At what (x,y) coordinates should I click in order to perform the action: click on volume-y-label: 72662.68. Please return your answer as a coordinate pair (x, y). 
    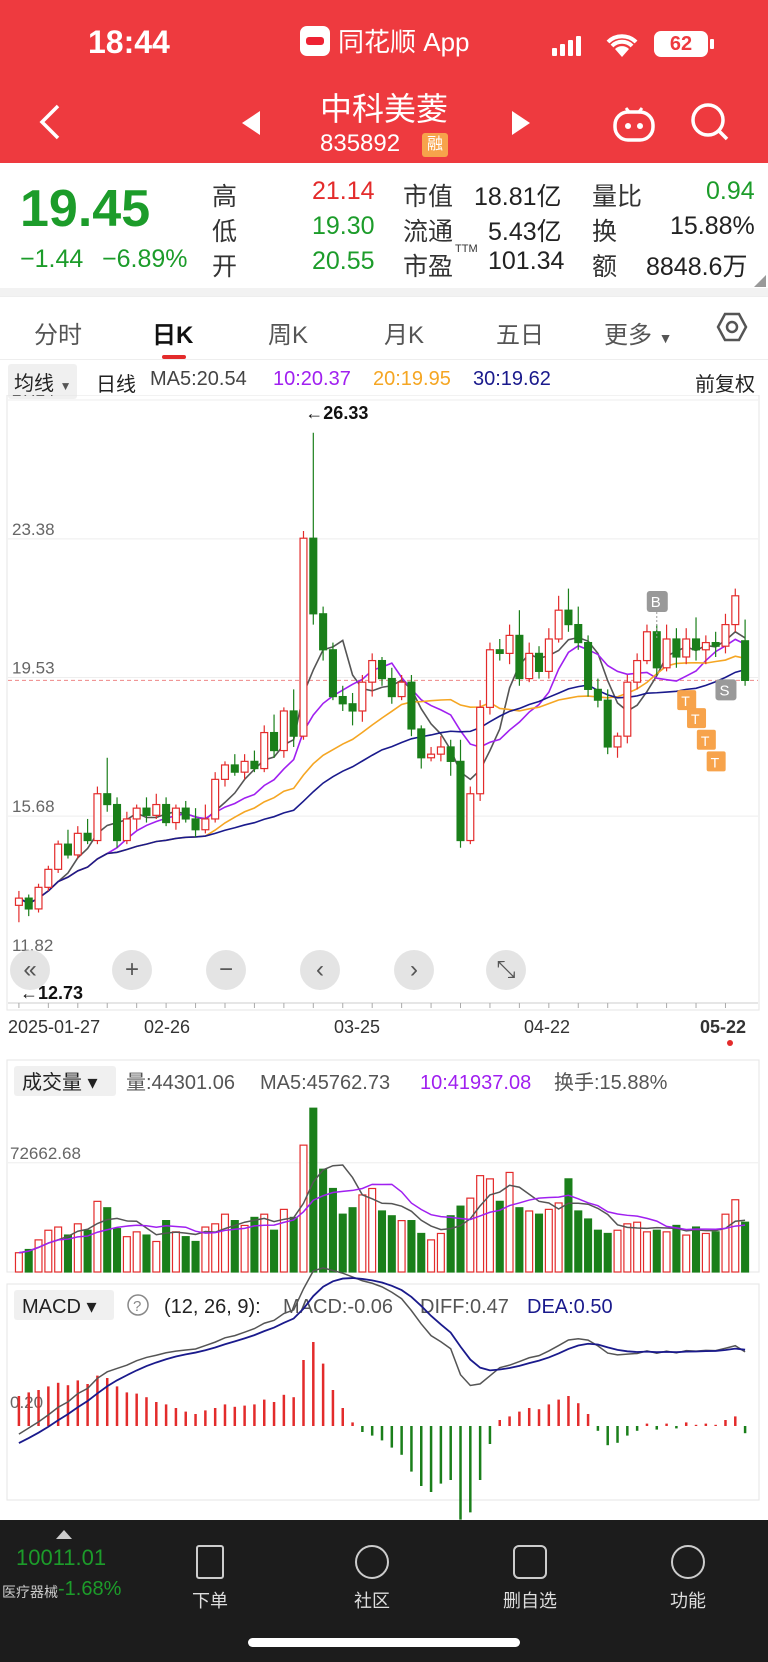
    Looking at the image, I should click on (45, 1153).